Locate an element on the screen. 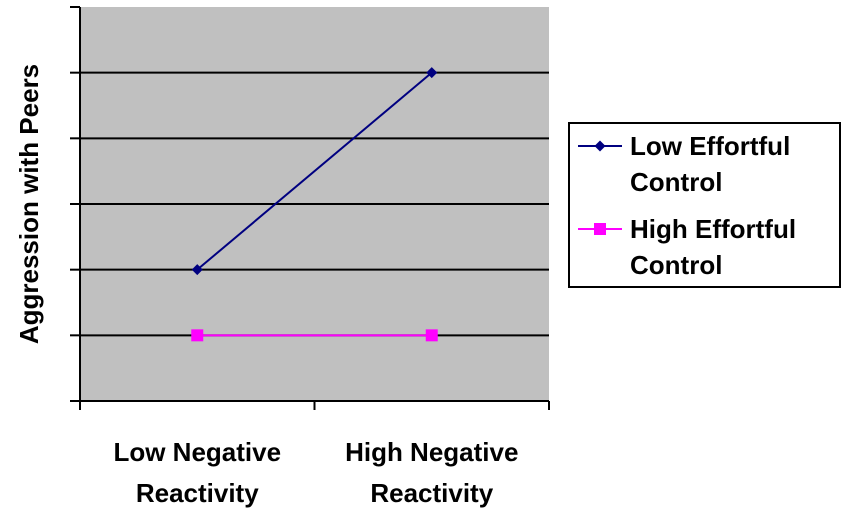 Image resolution: width=841 pixels, height=513 pixels. legend-entry-label-line: High Effortful is located at coordinates (713, 229).